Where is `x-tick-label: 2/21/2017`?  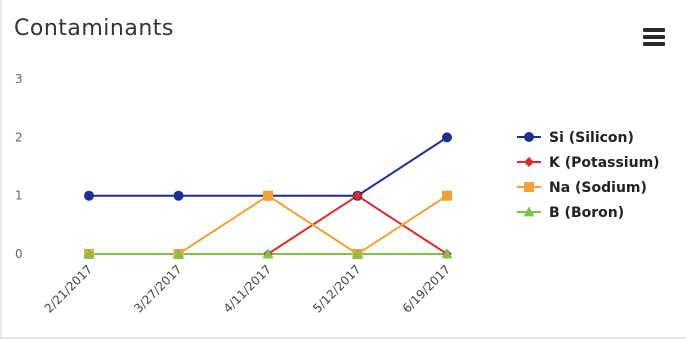 x-tick-label: 2/21/2017 is located at coordinates (68, 288).